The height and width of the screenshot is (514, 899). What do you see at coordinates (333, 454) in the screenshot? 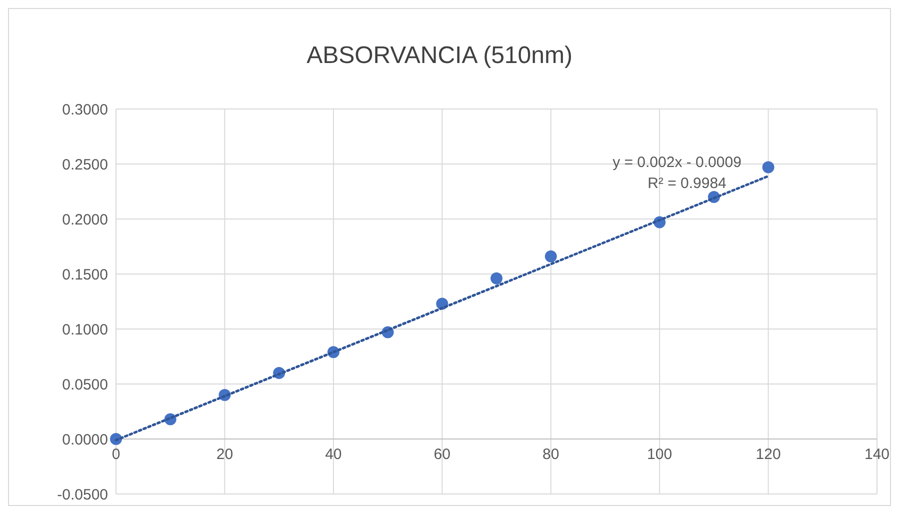
I see `x-tick-label: 40` at bounding box center [333, 454].